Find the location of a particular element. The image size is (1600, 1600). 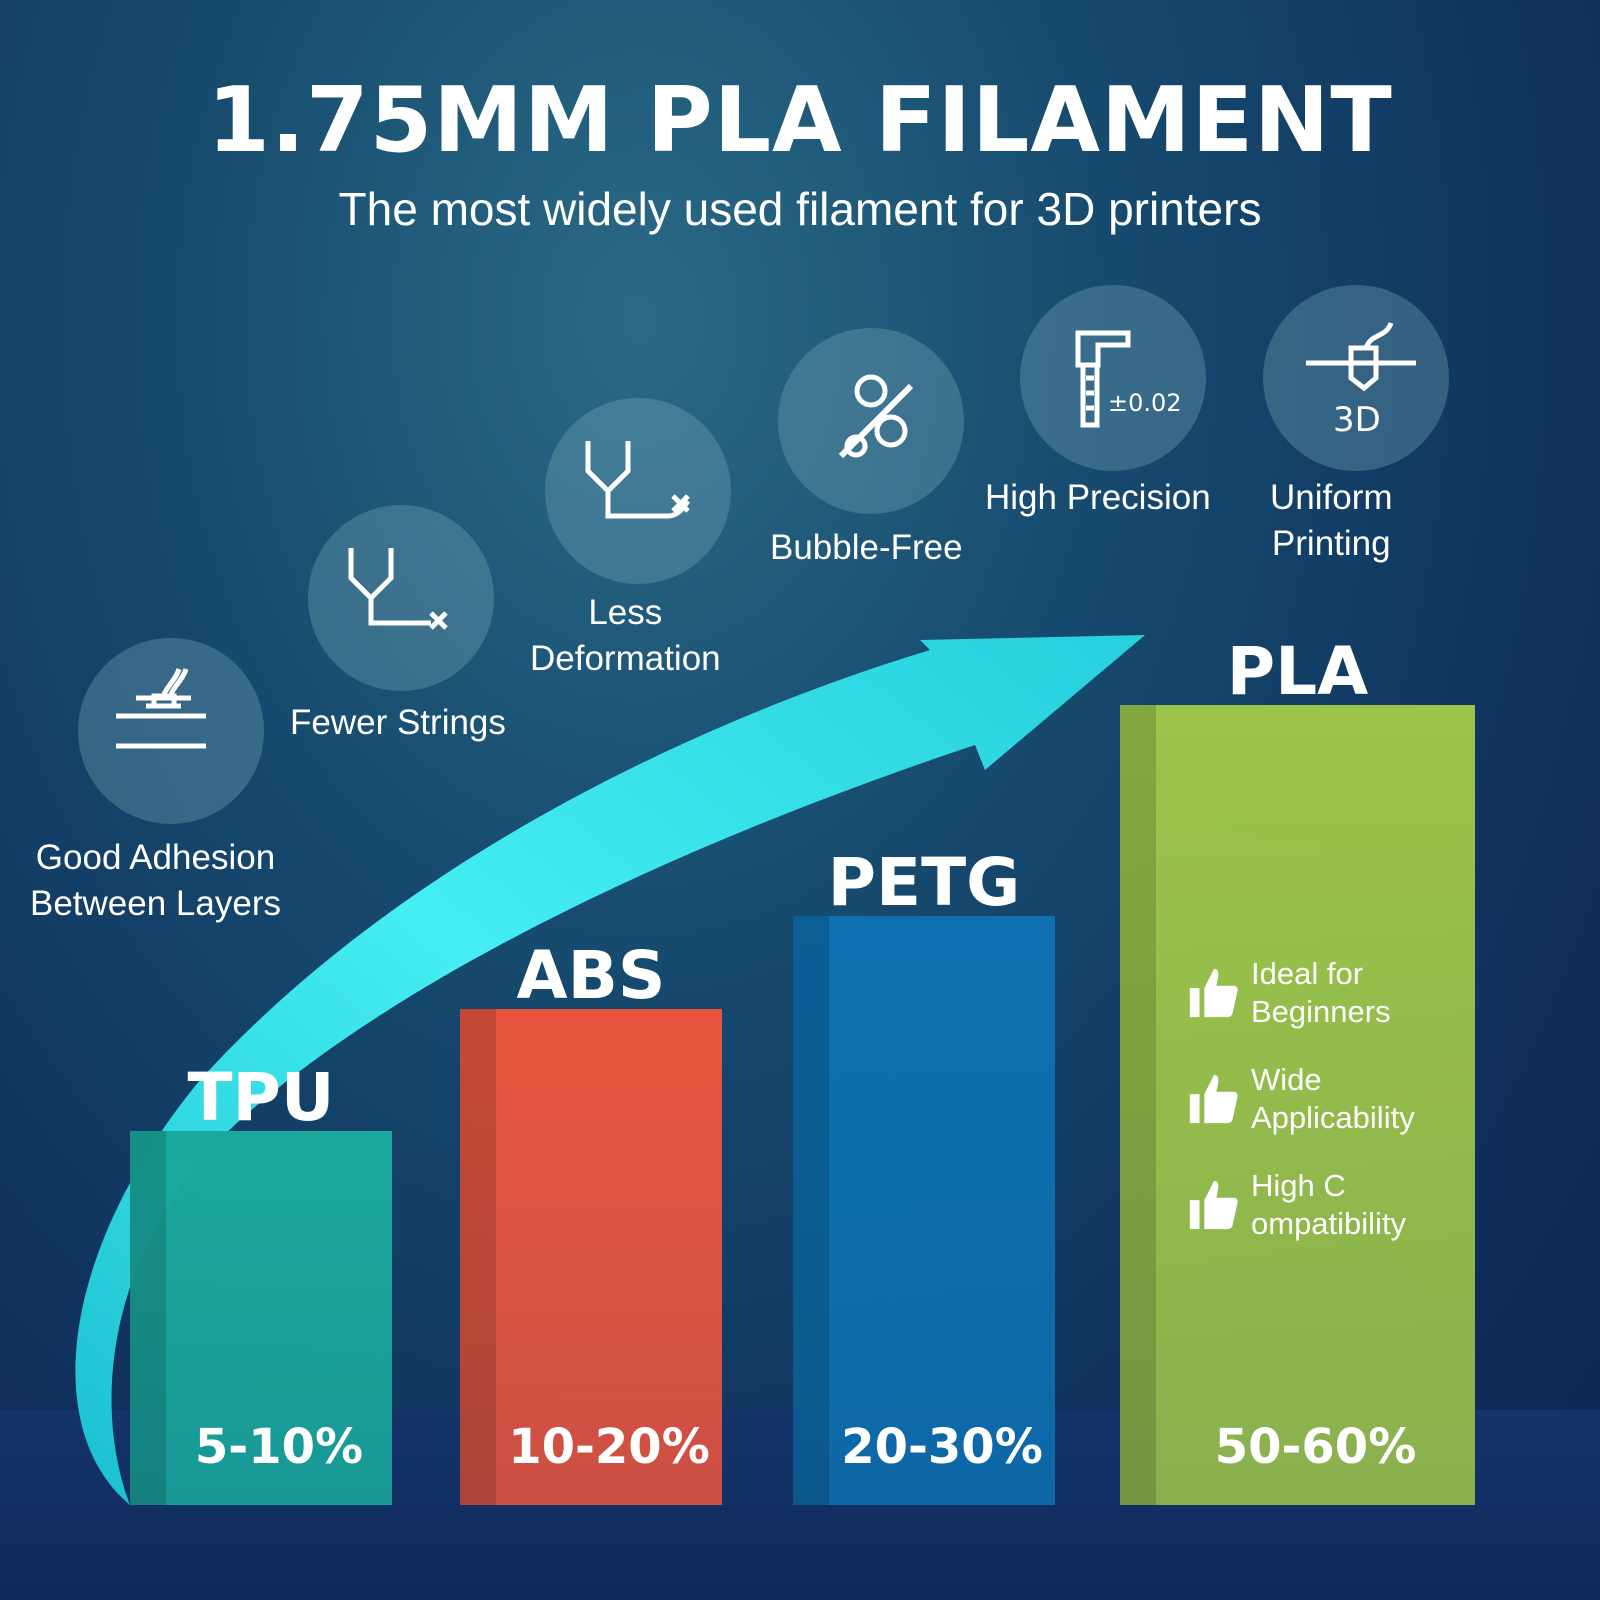

feature-label: Fewer Strings is located at coordinates (398, 723).